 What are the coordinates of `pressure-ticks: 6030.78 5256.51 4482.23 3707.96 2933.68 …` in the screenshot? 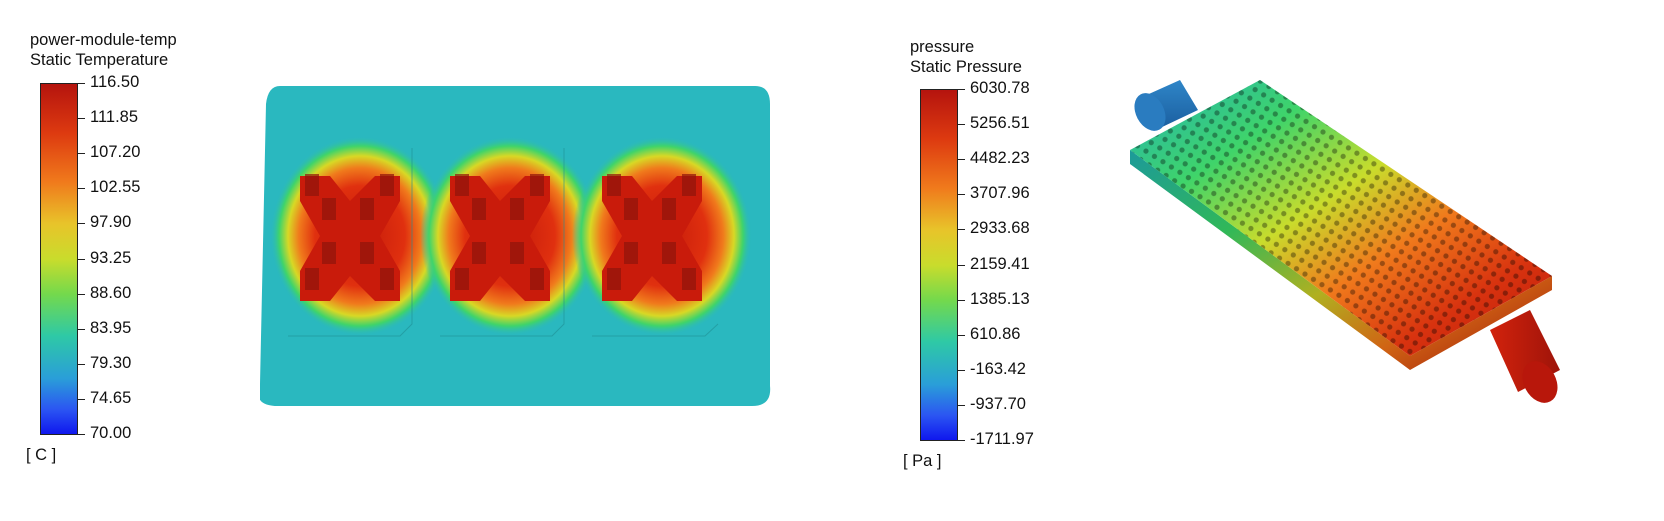 It's located at (1018, 263).